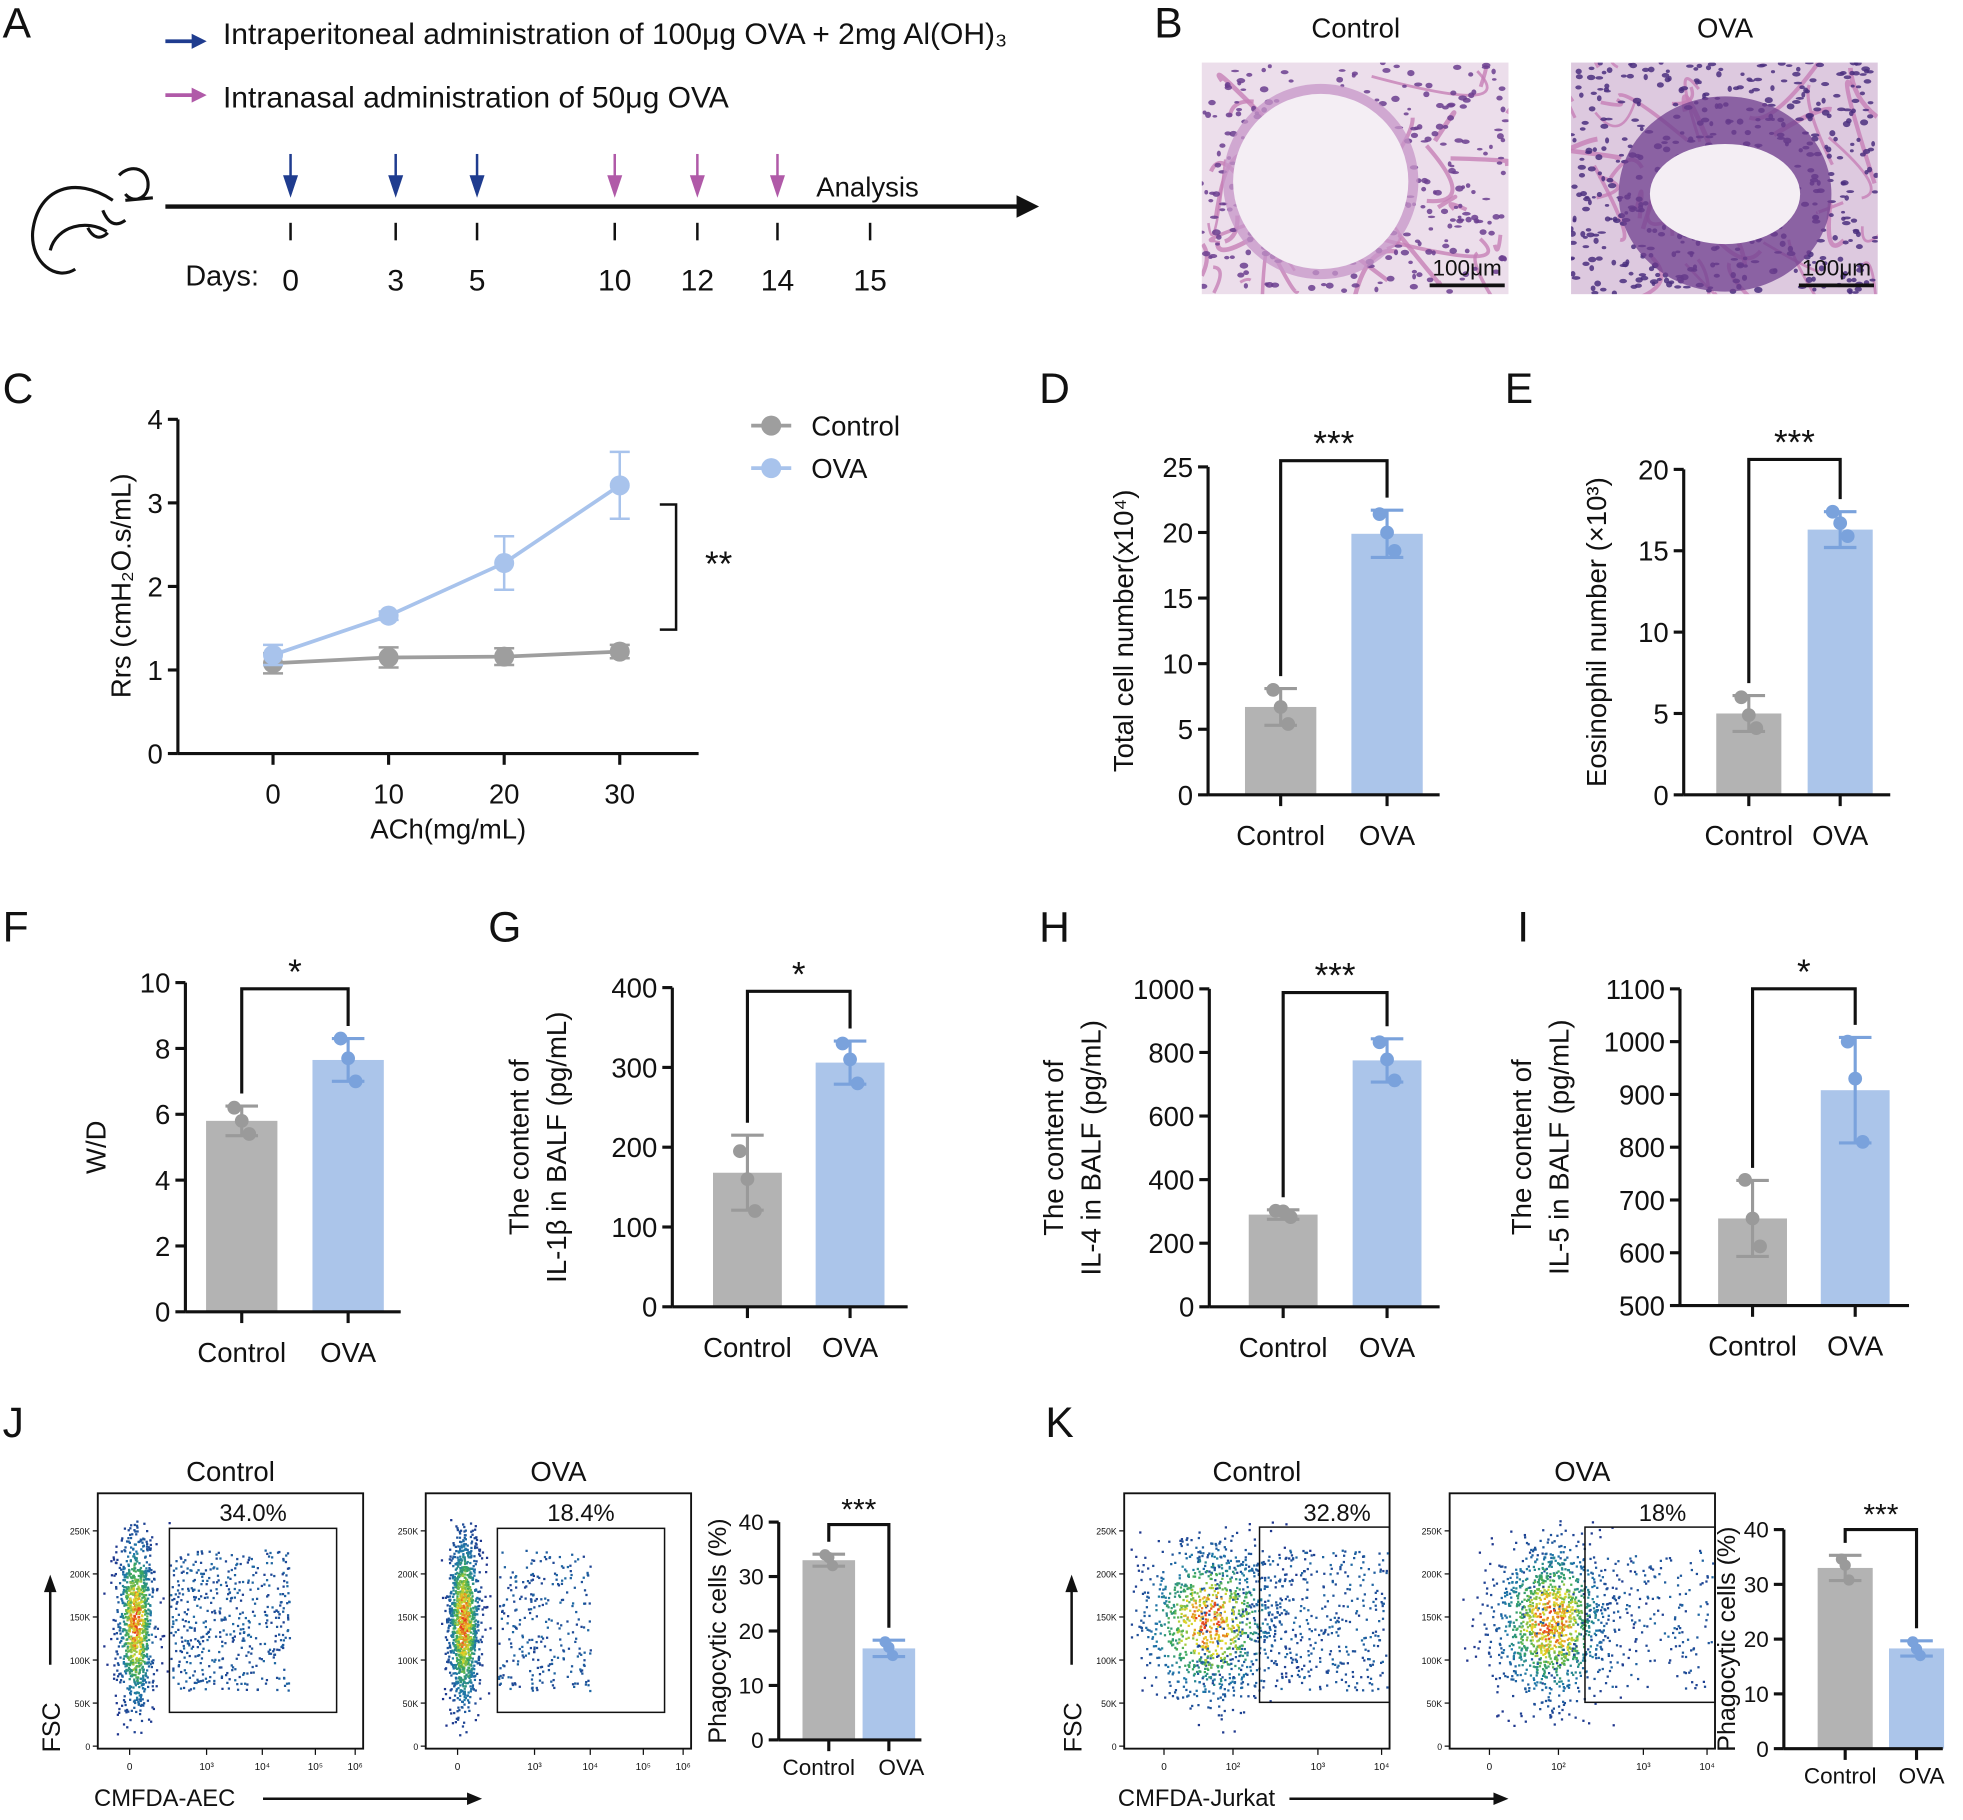 This screenshot has width=1963, height=1820. What do you see at coordinates (253, 1620) in the screenshot?
I see `gate-rectangle` at bounding box center [253, 1620].